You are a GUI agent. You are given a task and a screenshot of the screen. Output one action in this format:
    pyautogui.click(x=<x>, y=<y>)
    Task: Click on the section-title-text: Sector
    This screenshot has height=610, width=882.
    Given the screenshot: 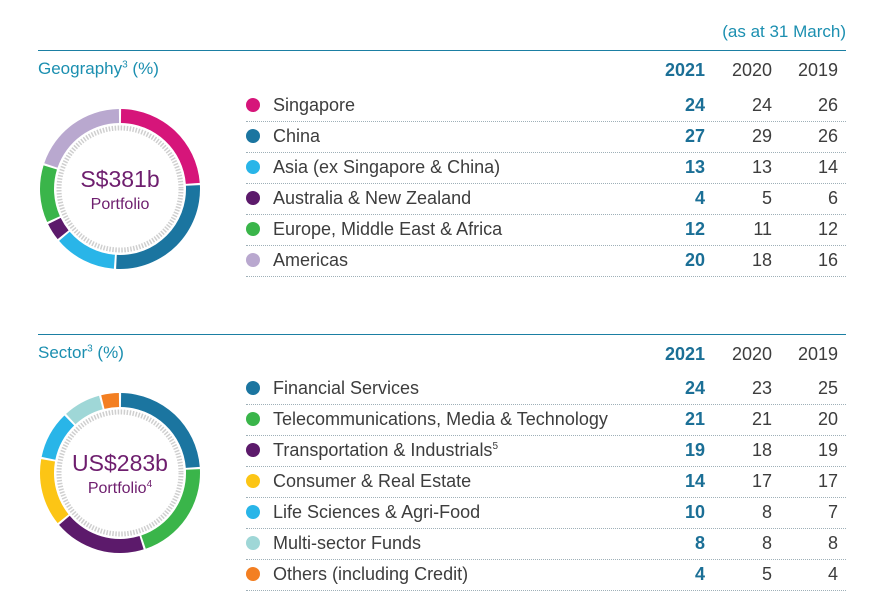 What is the action you would take?
    pyautogui.click(x=63, y=352)
    